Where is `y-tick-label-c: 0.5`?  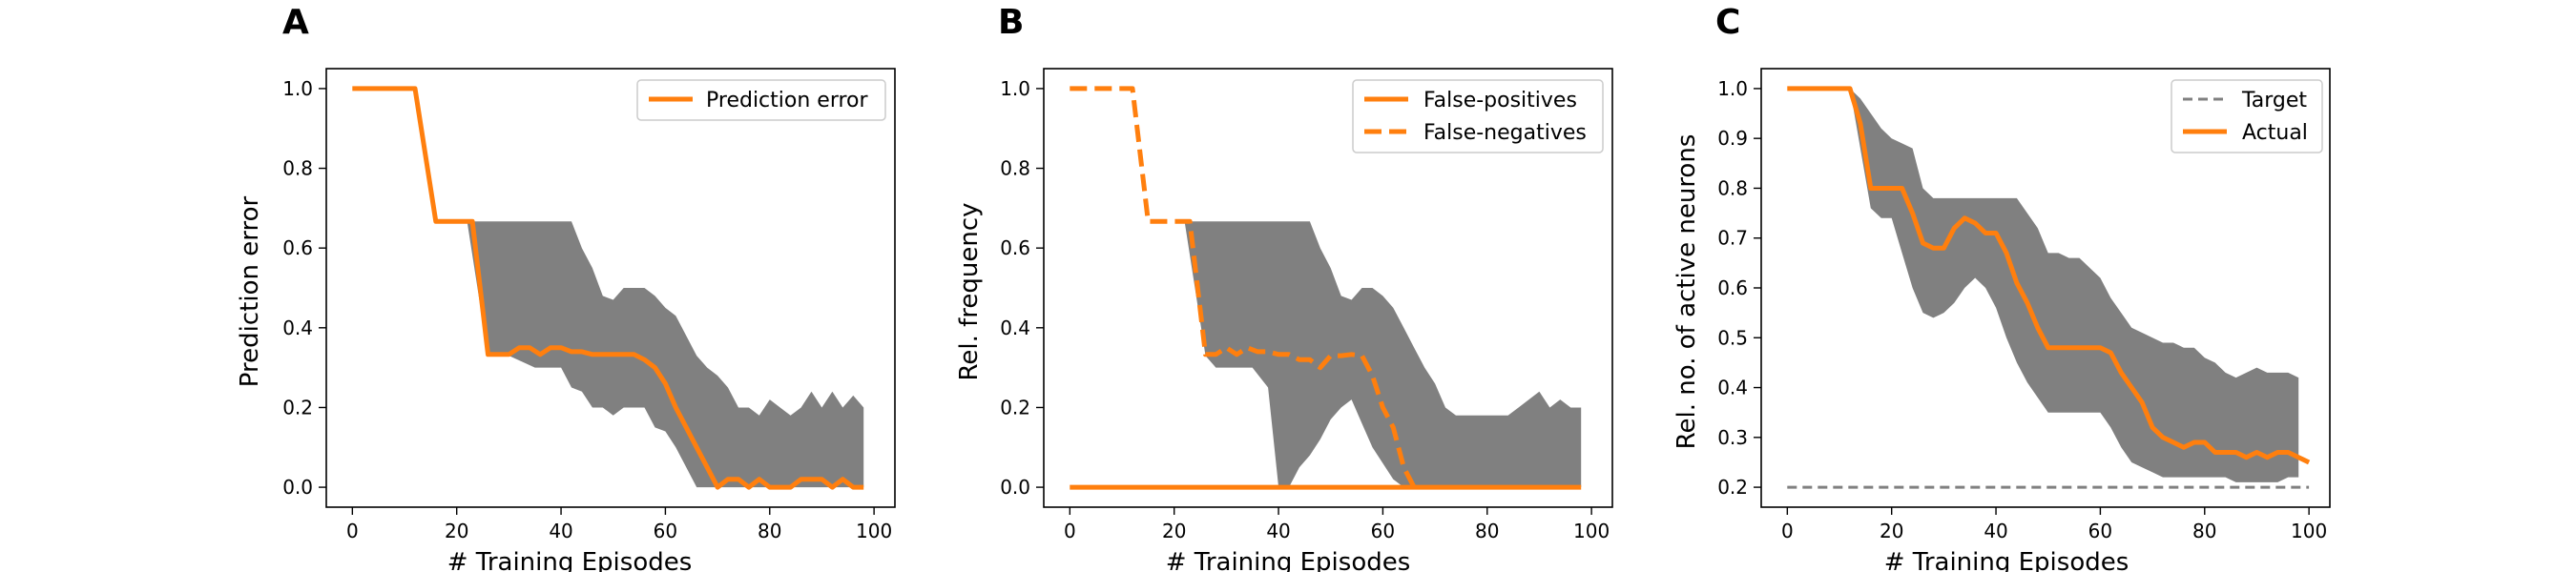 y-tick-label-c: 0.5 is located at coordinates (1732, 338).